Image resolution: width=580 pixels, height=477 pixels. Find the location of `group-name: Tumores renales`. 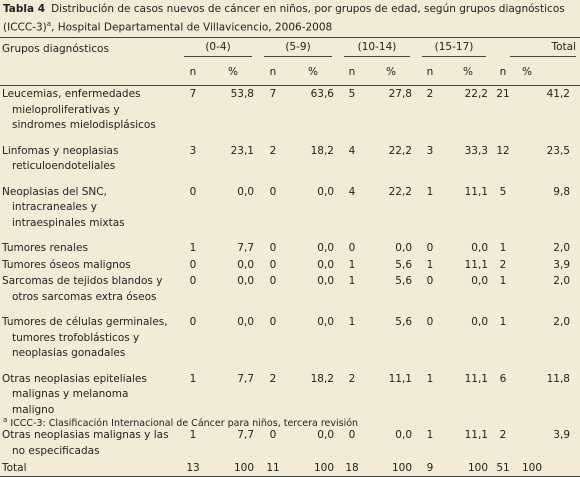

group-name: Tumores renales is located at coordinates (89, 248).